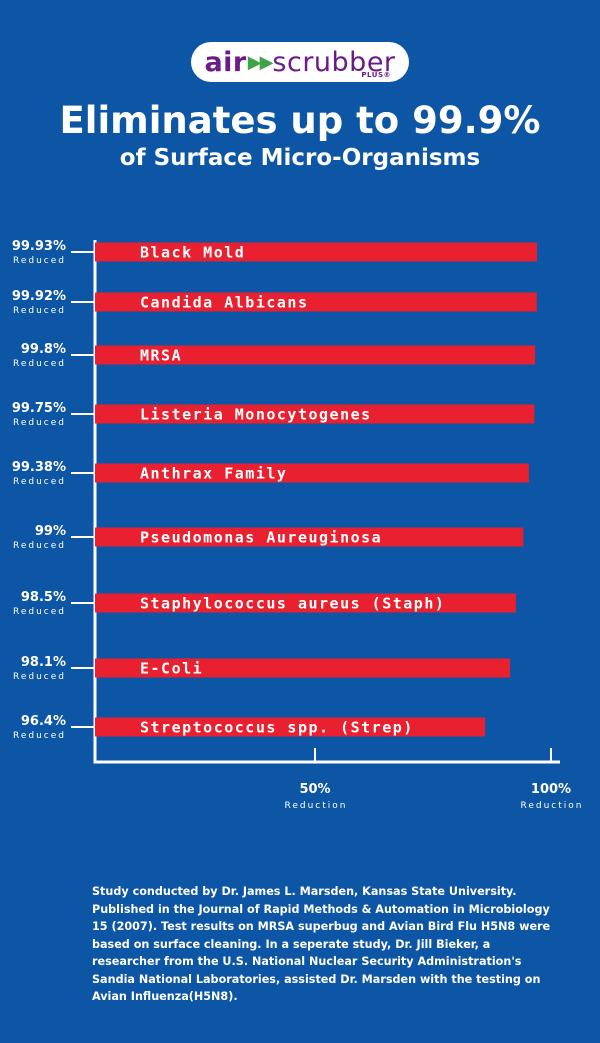 This screenshot has height=1043, width=600. Describe the element at coordinates (334, 62) in the screenshot. I see `logo-scrubber-text: scrubber` at that location.